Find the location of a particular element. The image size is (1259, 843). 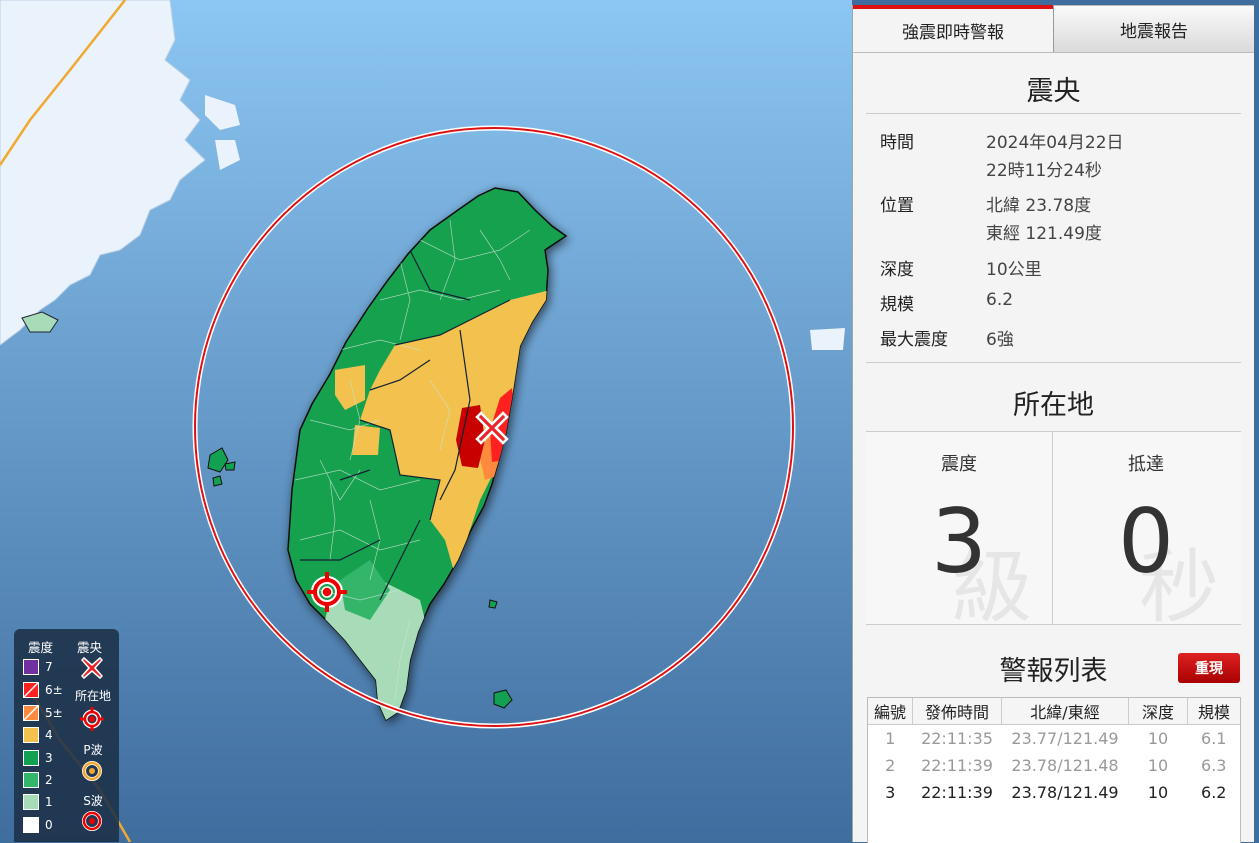

legend-level-0: 0 is located at coordinates (38, 825).